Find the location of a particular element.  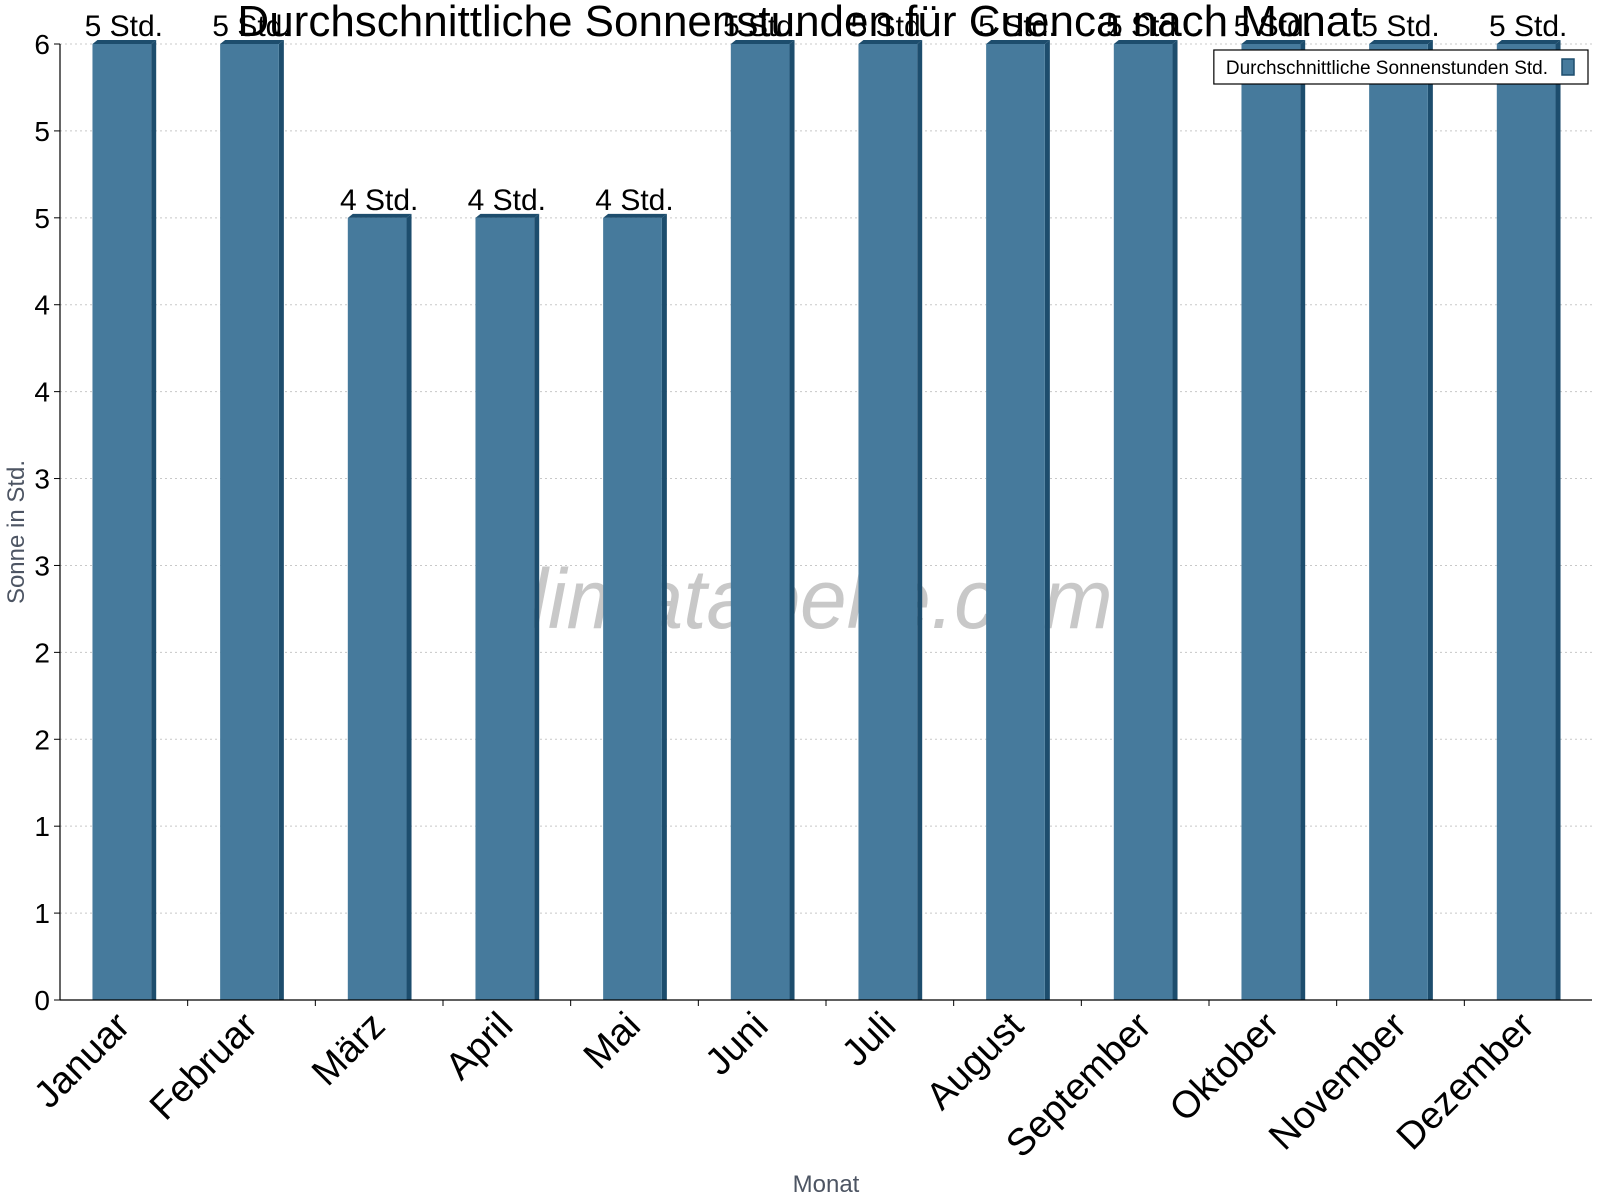

x-tick-label: Januar is located at coordinates (82, 1060).